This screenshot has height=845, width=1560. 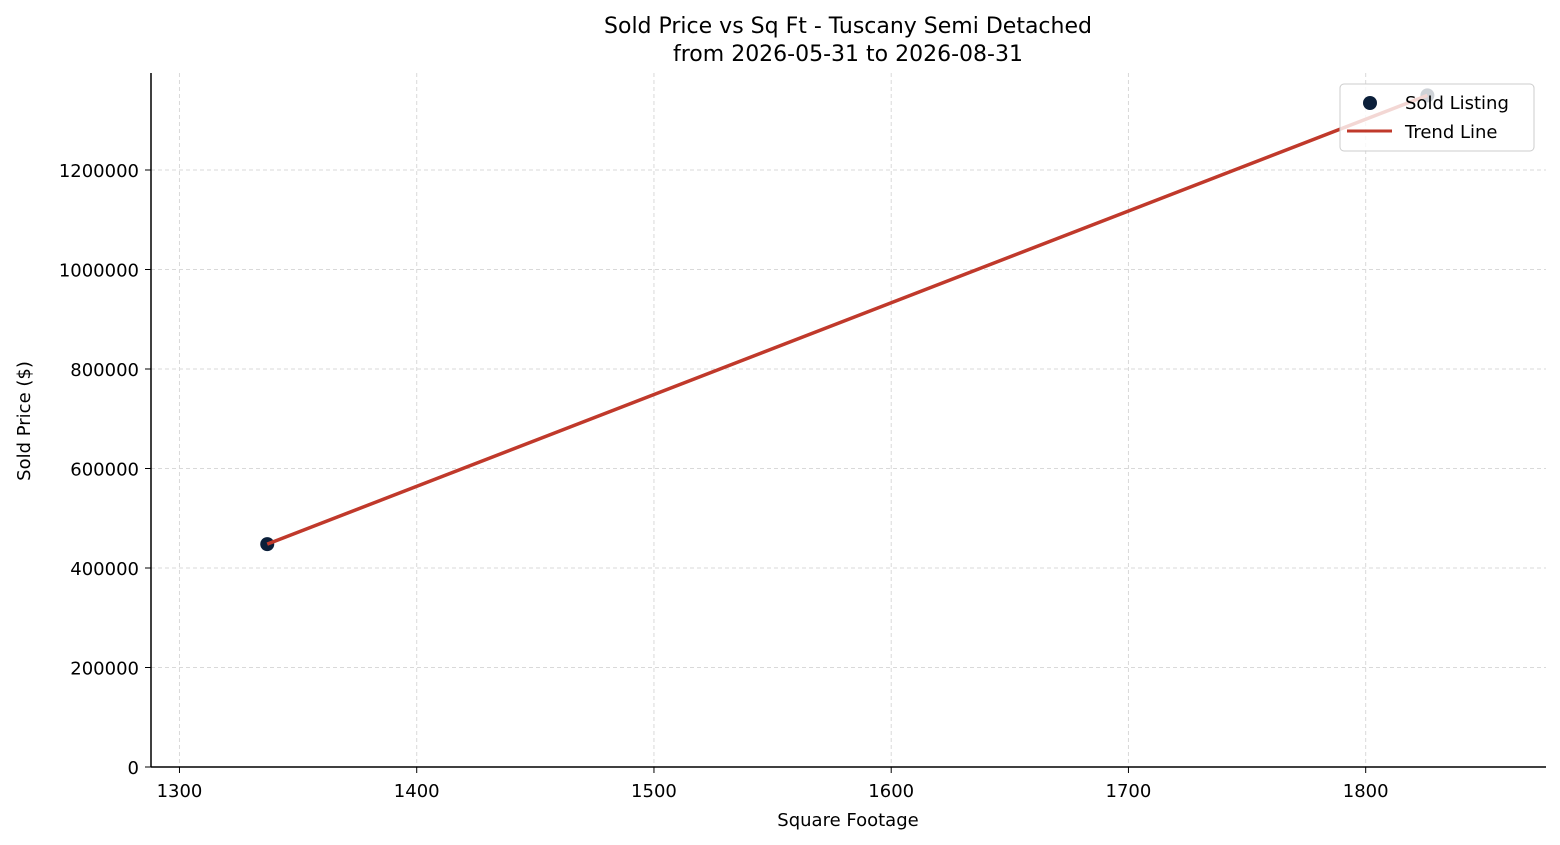 What do you see at coordinates (417, 791) in the screenshot?
I see `x-tick-label: 1400` at bounding box center [417, 791].